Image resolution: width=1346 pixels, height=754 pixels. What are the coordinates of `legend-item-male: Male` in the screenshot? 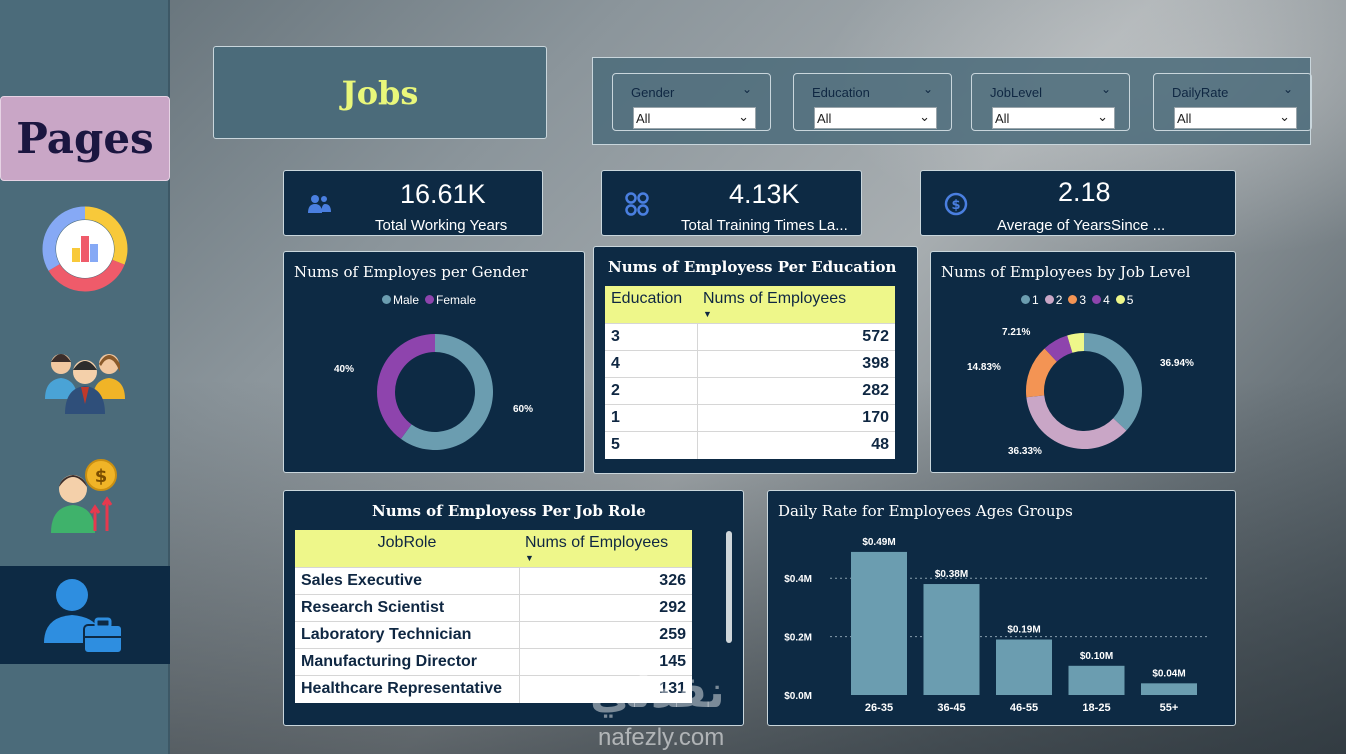 It's located at (400, 300).